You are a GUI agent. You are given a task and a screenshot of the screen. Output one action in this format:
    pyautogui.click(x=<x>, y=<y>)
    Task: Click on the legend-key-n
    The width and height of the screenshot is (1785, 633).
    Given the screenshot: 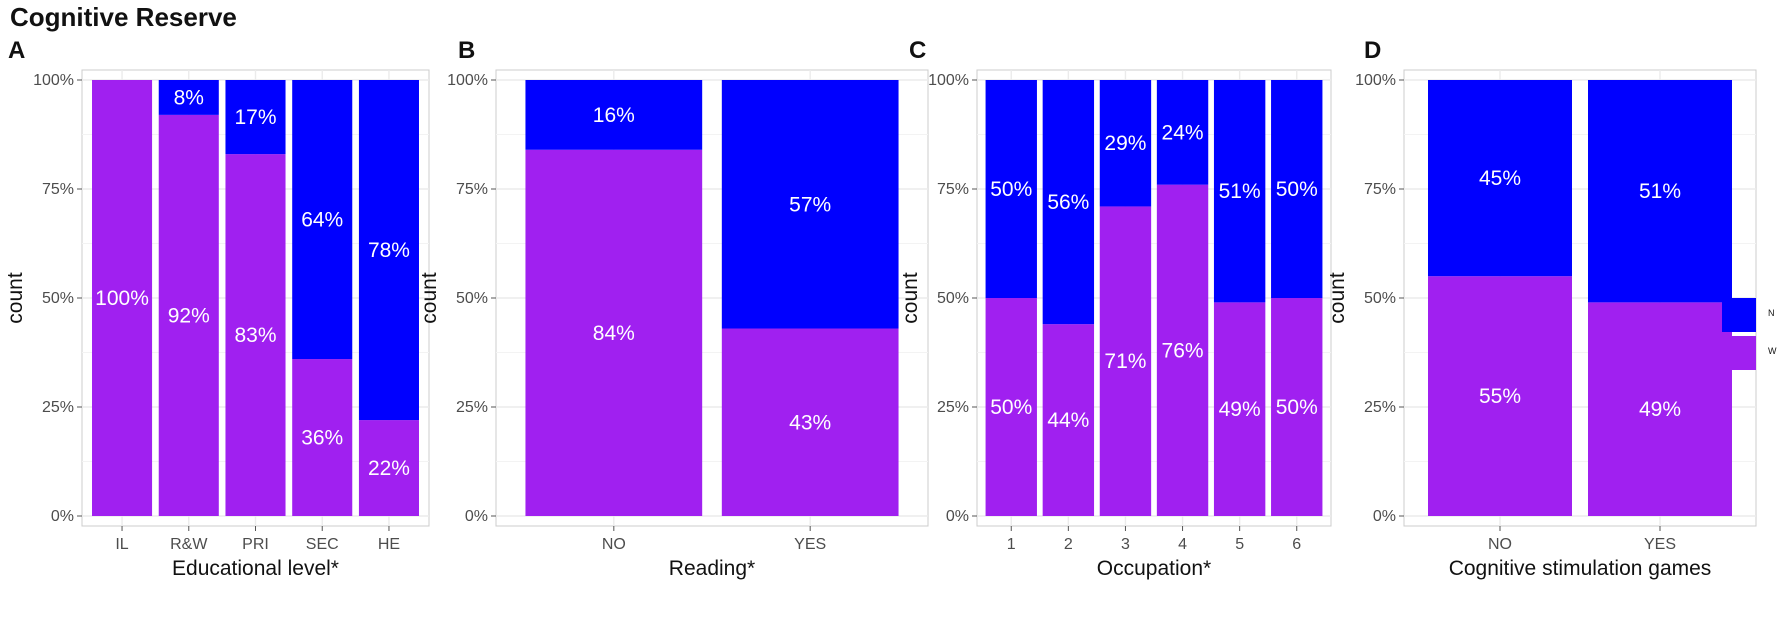 What is the action you would take?
    pyautogui.click(x=1739, y=315)
    